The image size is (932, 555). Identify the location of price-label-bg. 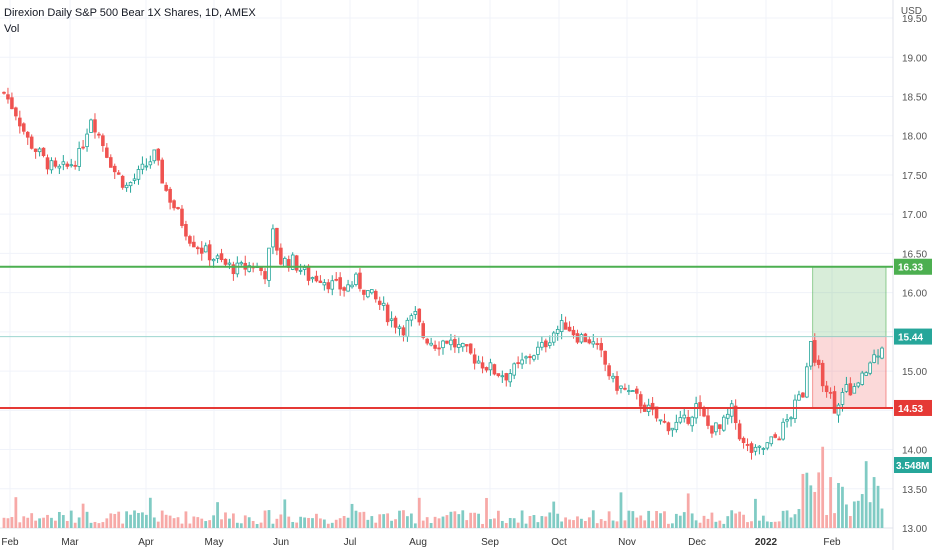
(913, 407).